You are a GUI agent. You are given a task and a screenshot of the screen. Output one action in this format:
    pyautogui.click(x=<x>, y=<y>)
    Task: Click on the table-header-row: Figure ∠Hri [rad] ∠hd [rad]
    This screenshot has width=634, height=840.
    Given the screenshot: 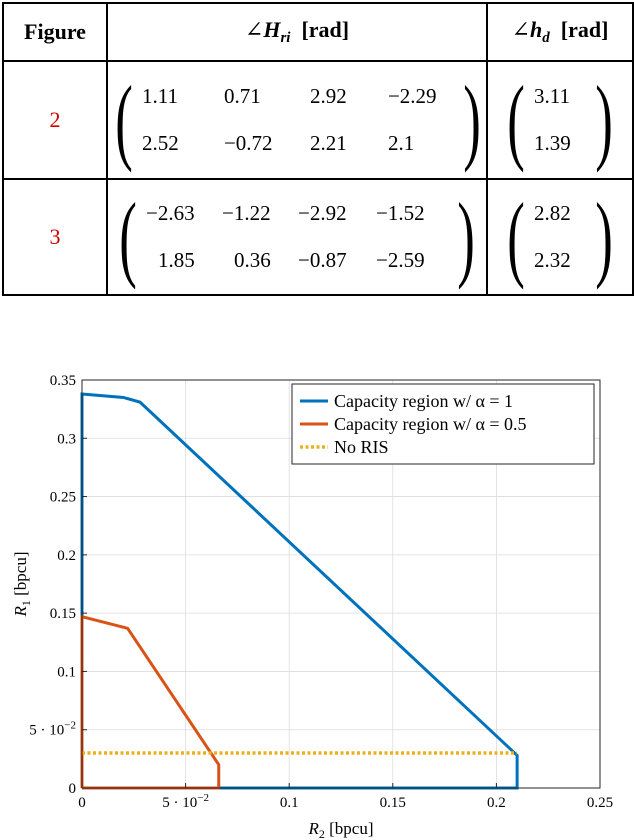 What is the action you would take?
    pyautogui.click(x=318, y=32)
    